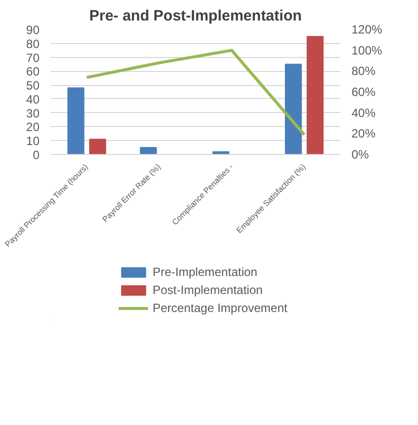 This screenshot has height=425, width=418. I want to click on y-tick-label: 60, so click(33, 71).